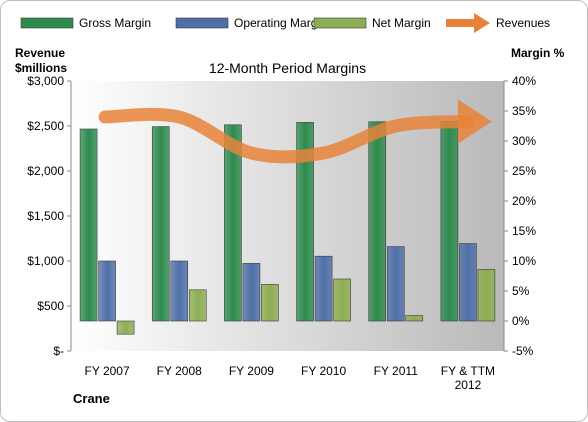  I want to click on legend-label: Net Margin, so click(401, 23).